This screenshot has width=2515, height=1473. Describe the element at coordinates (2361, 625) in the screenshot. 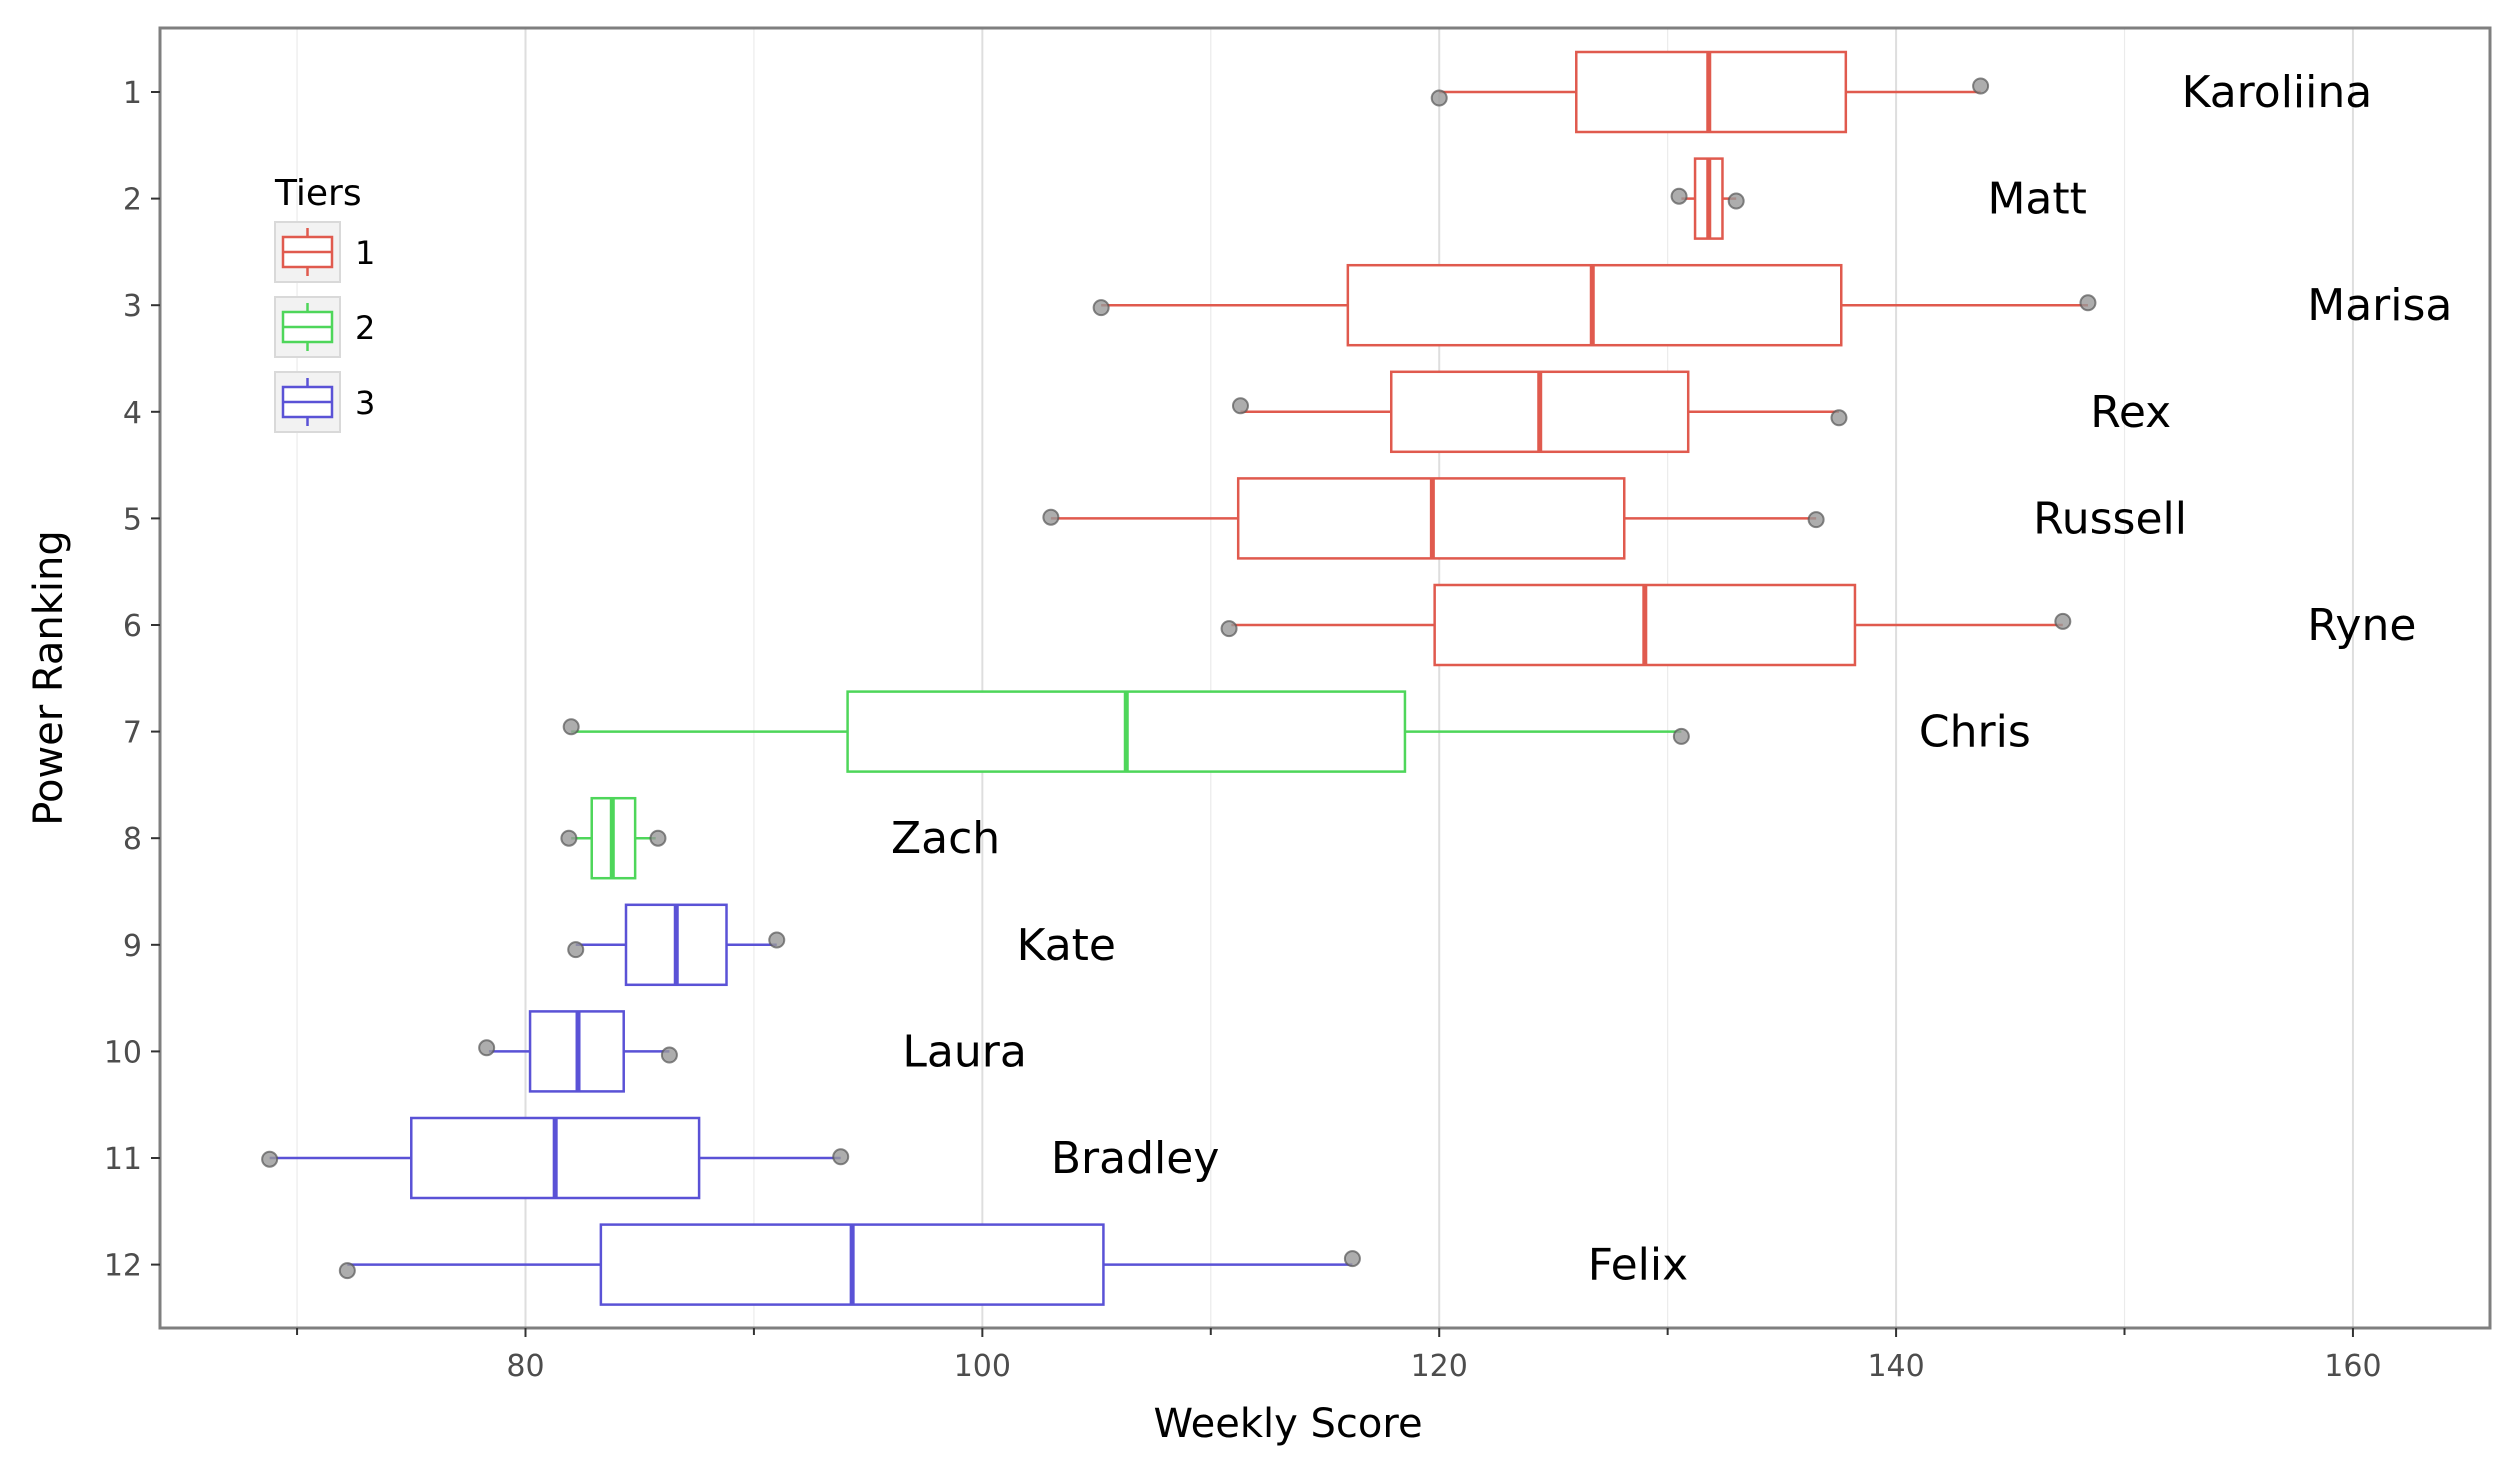

I see `player-label: Ryne` at that location.